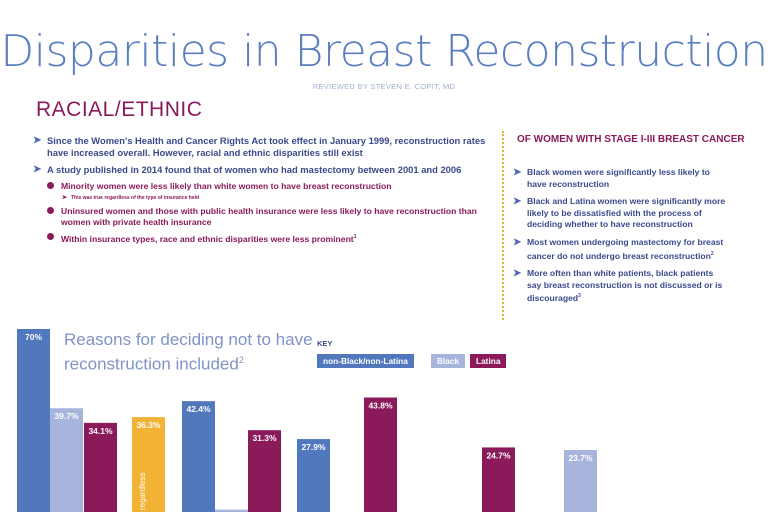  What do you see at coordinates (580, 458) in the screenshot?
I see `bar-value-label: 23.7%` at bounding box center [580, 458].